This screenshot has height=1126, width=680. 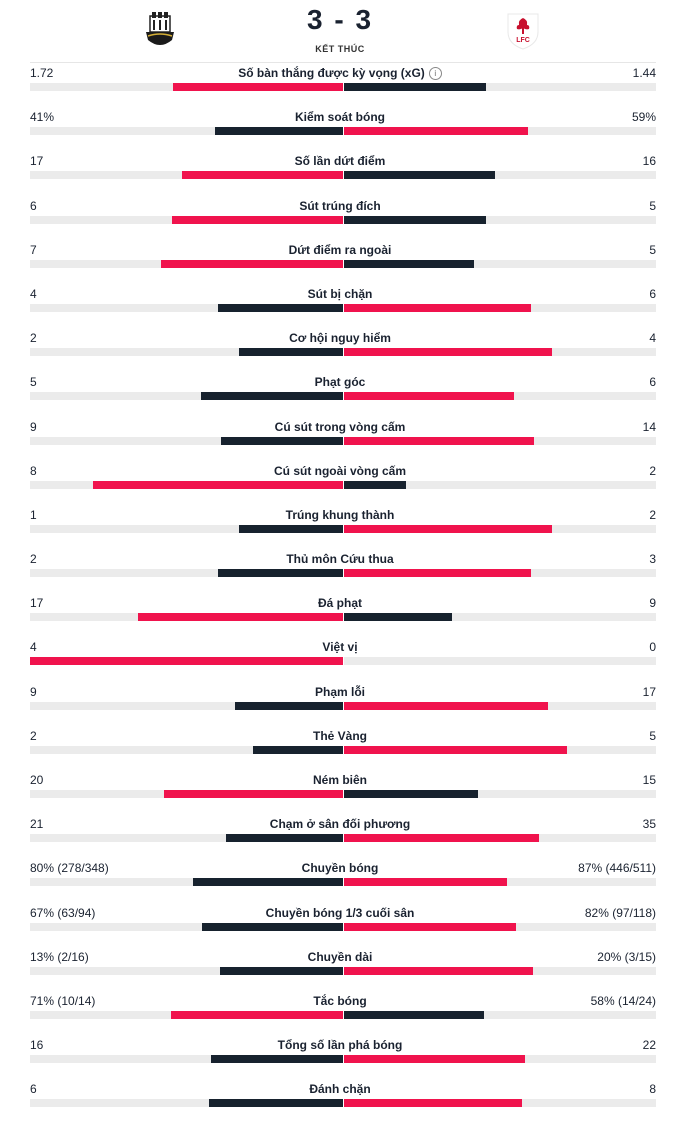 I want to click on stat-row: 16 Tổng số lần phá bóng 22, so click(x=340, y=1058).